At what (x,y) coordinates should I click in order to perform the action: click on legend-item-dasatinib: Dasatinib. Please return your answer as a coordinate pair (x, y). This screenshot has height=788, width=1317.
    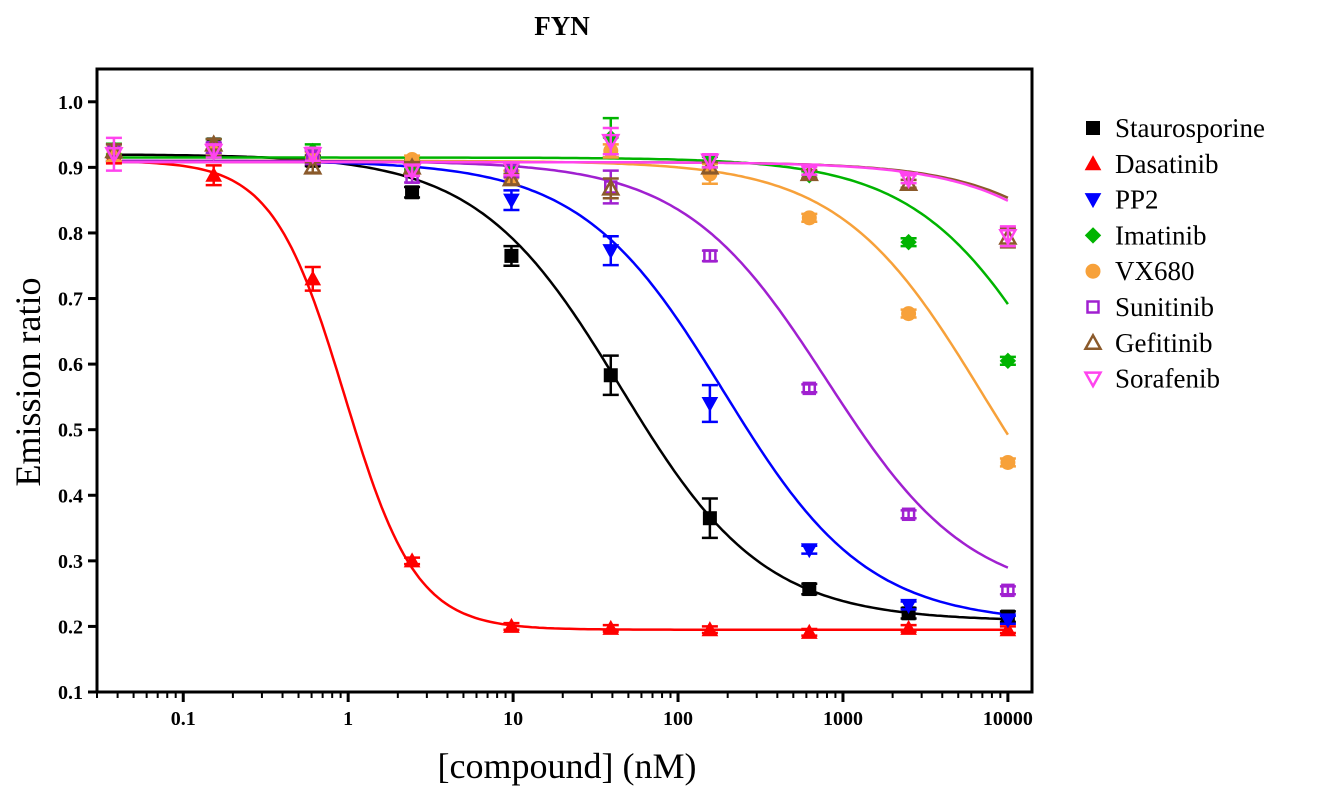
    Looking at the image, I should click on (1151, 164).